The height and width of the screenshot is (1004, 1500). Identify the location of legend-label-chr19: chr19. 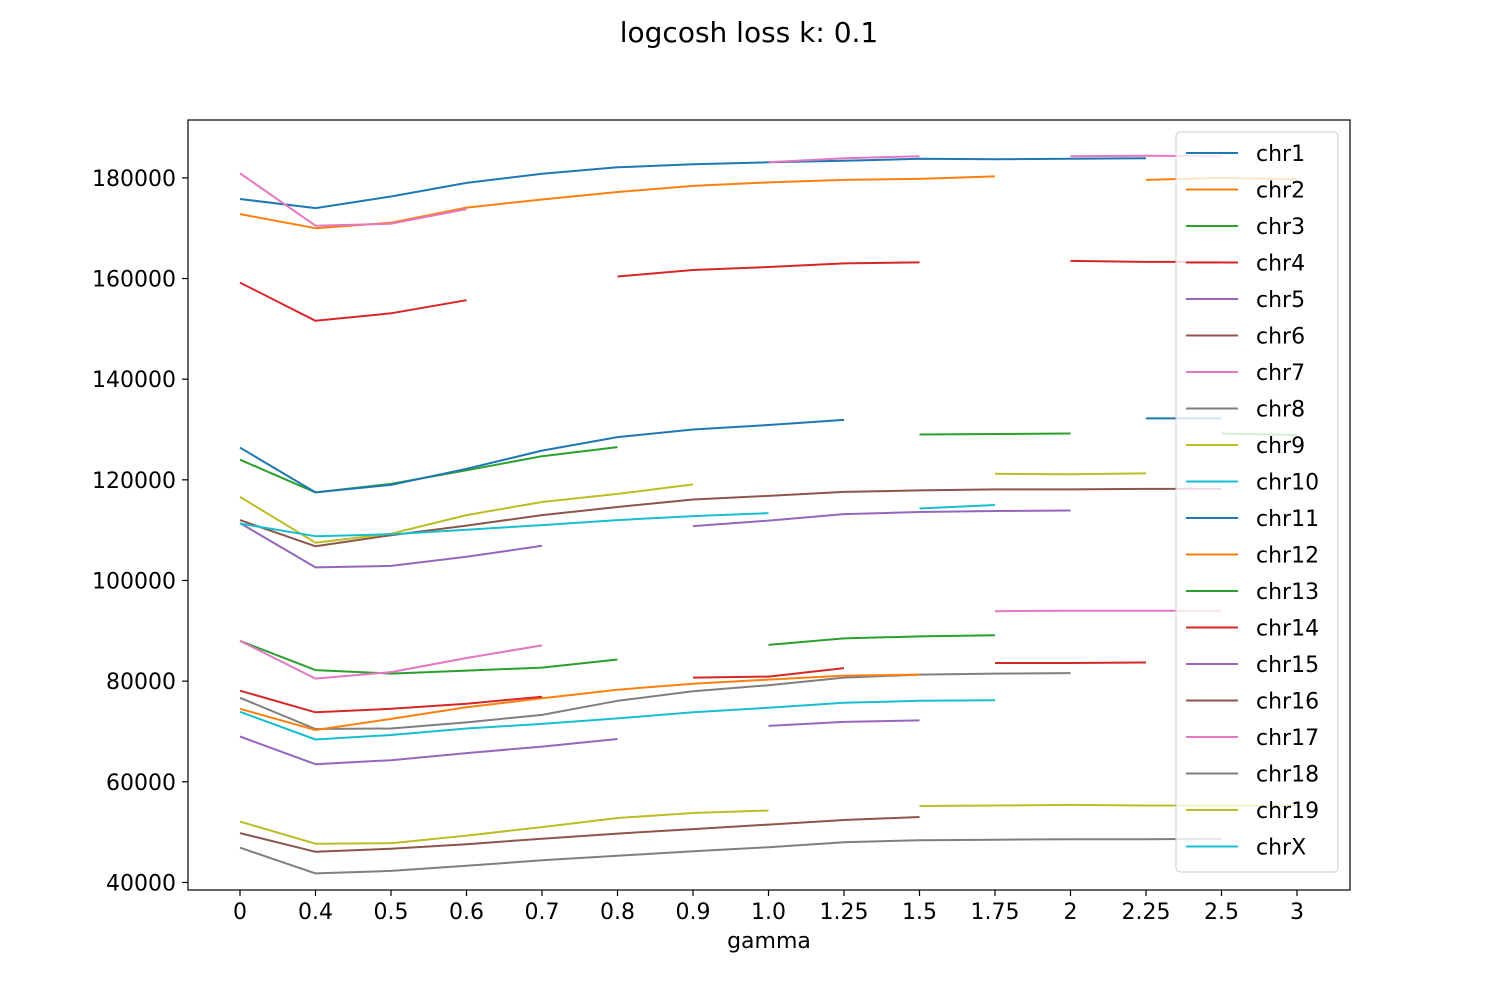
(1287, 811).